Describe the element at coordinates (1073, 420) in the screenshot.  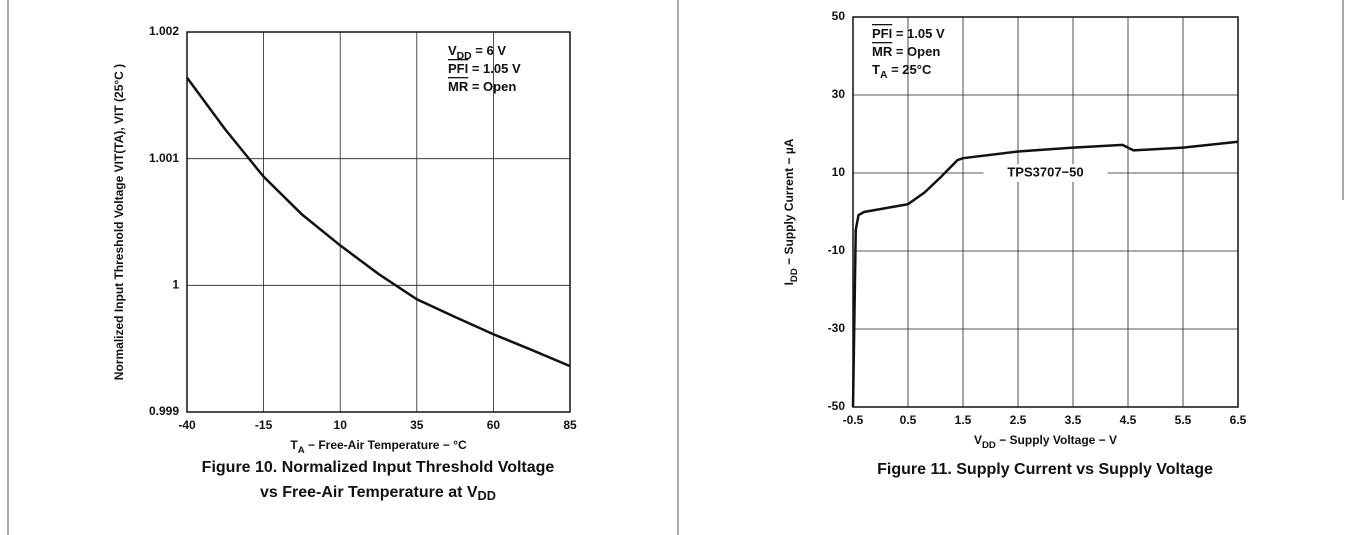
I see `x-tick-label: 3.5` at that location.